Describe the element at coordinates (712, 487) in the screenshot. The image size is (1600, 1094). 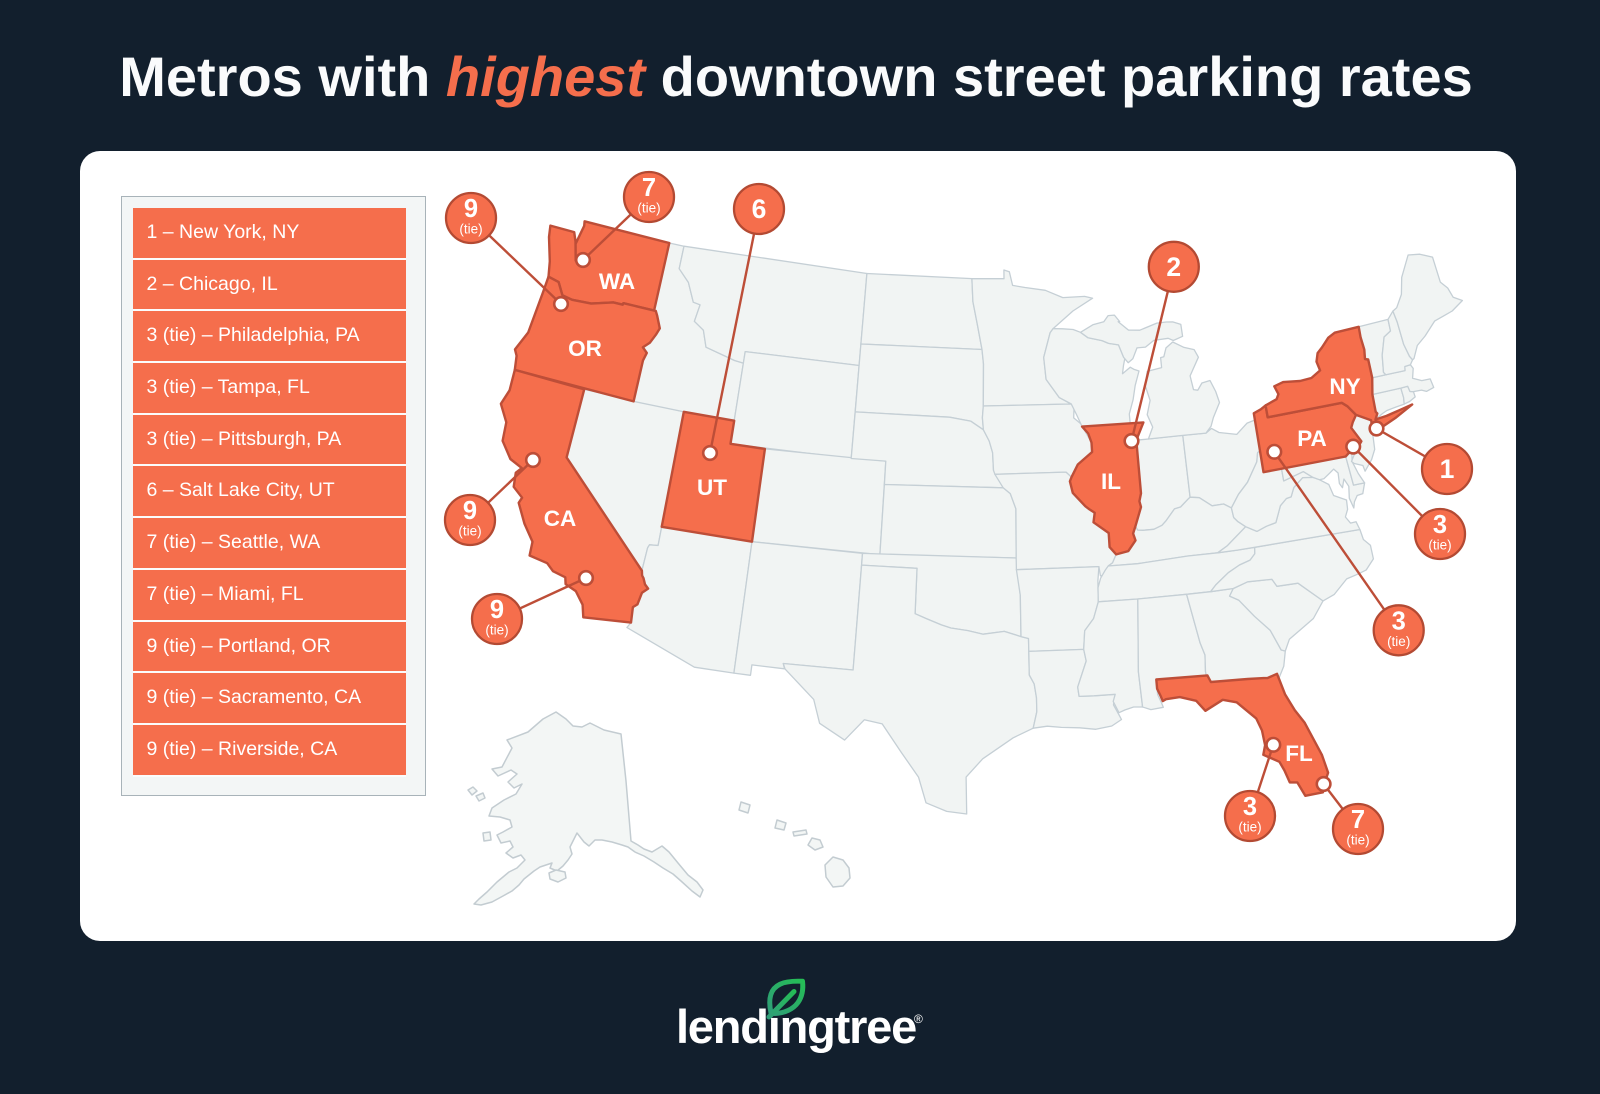
I see `svg-text: UT` at that location.